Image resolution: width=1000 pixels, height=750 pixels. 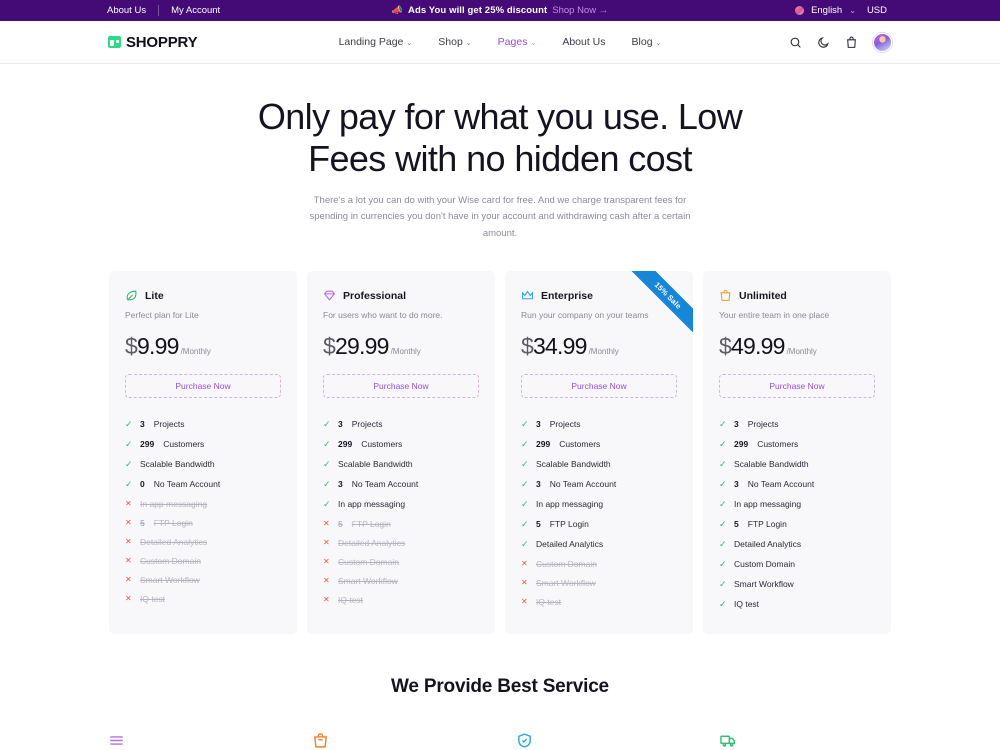 I want to click on nav-item-pages: Pages ⌄, so click(x=517, y=42).